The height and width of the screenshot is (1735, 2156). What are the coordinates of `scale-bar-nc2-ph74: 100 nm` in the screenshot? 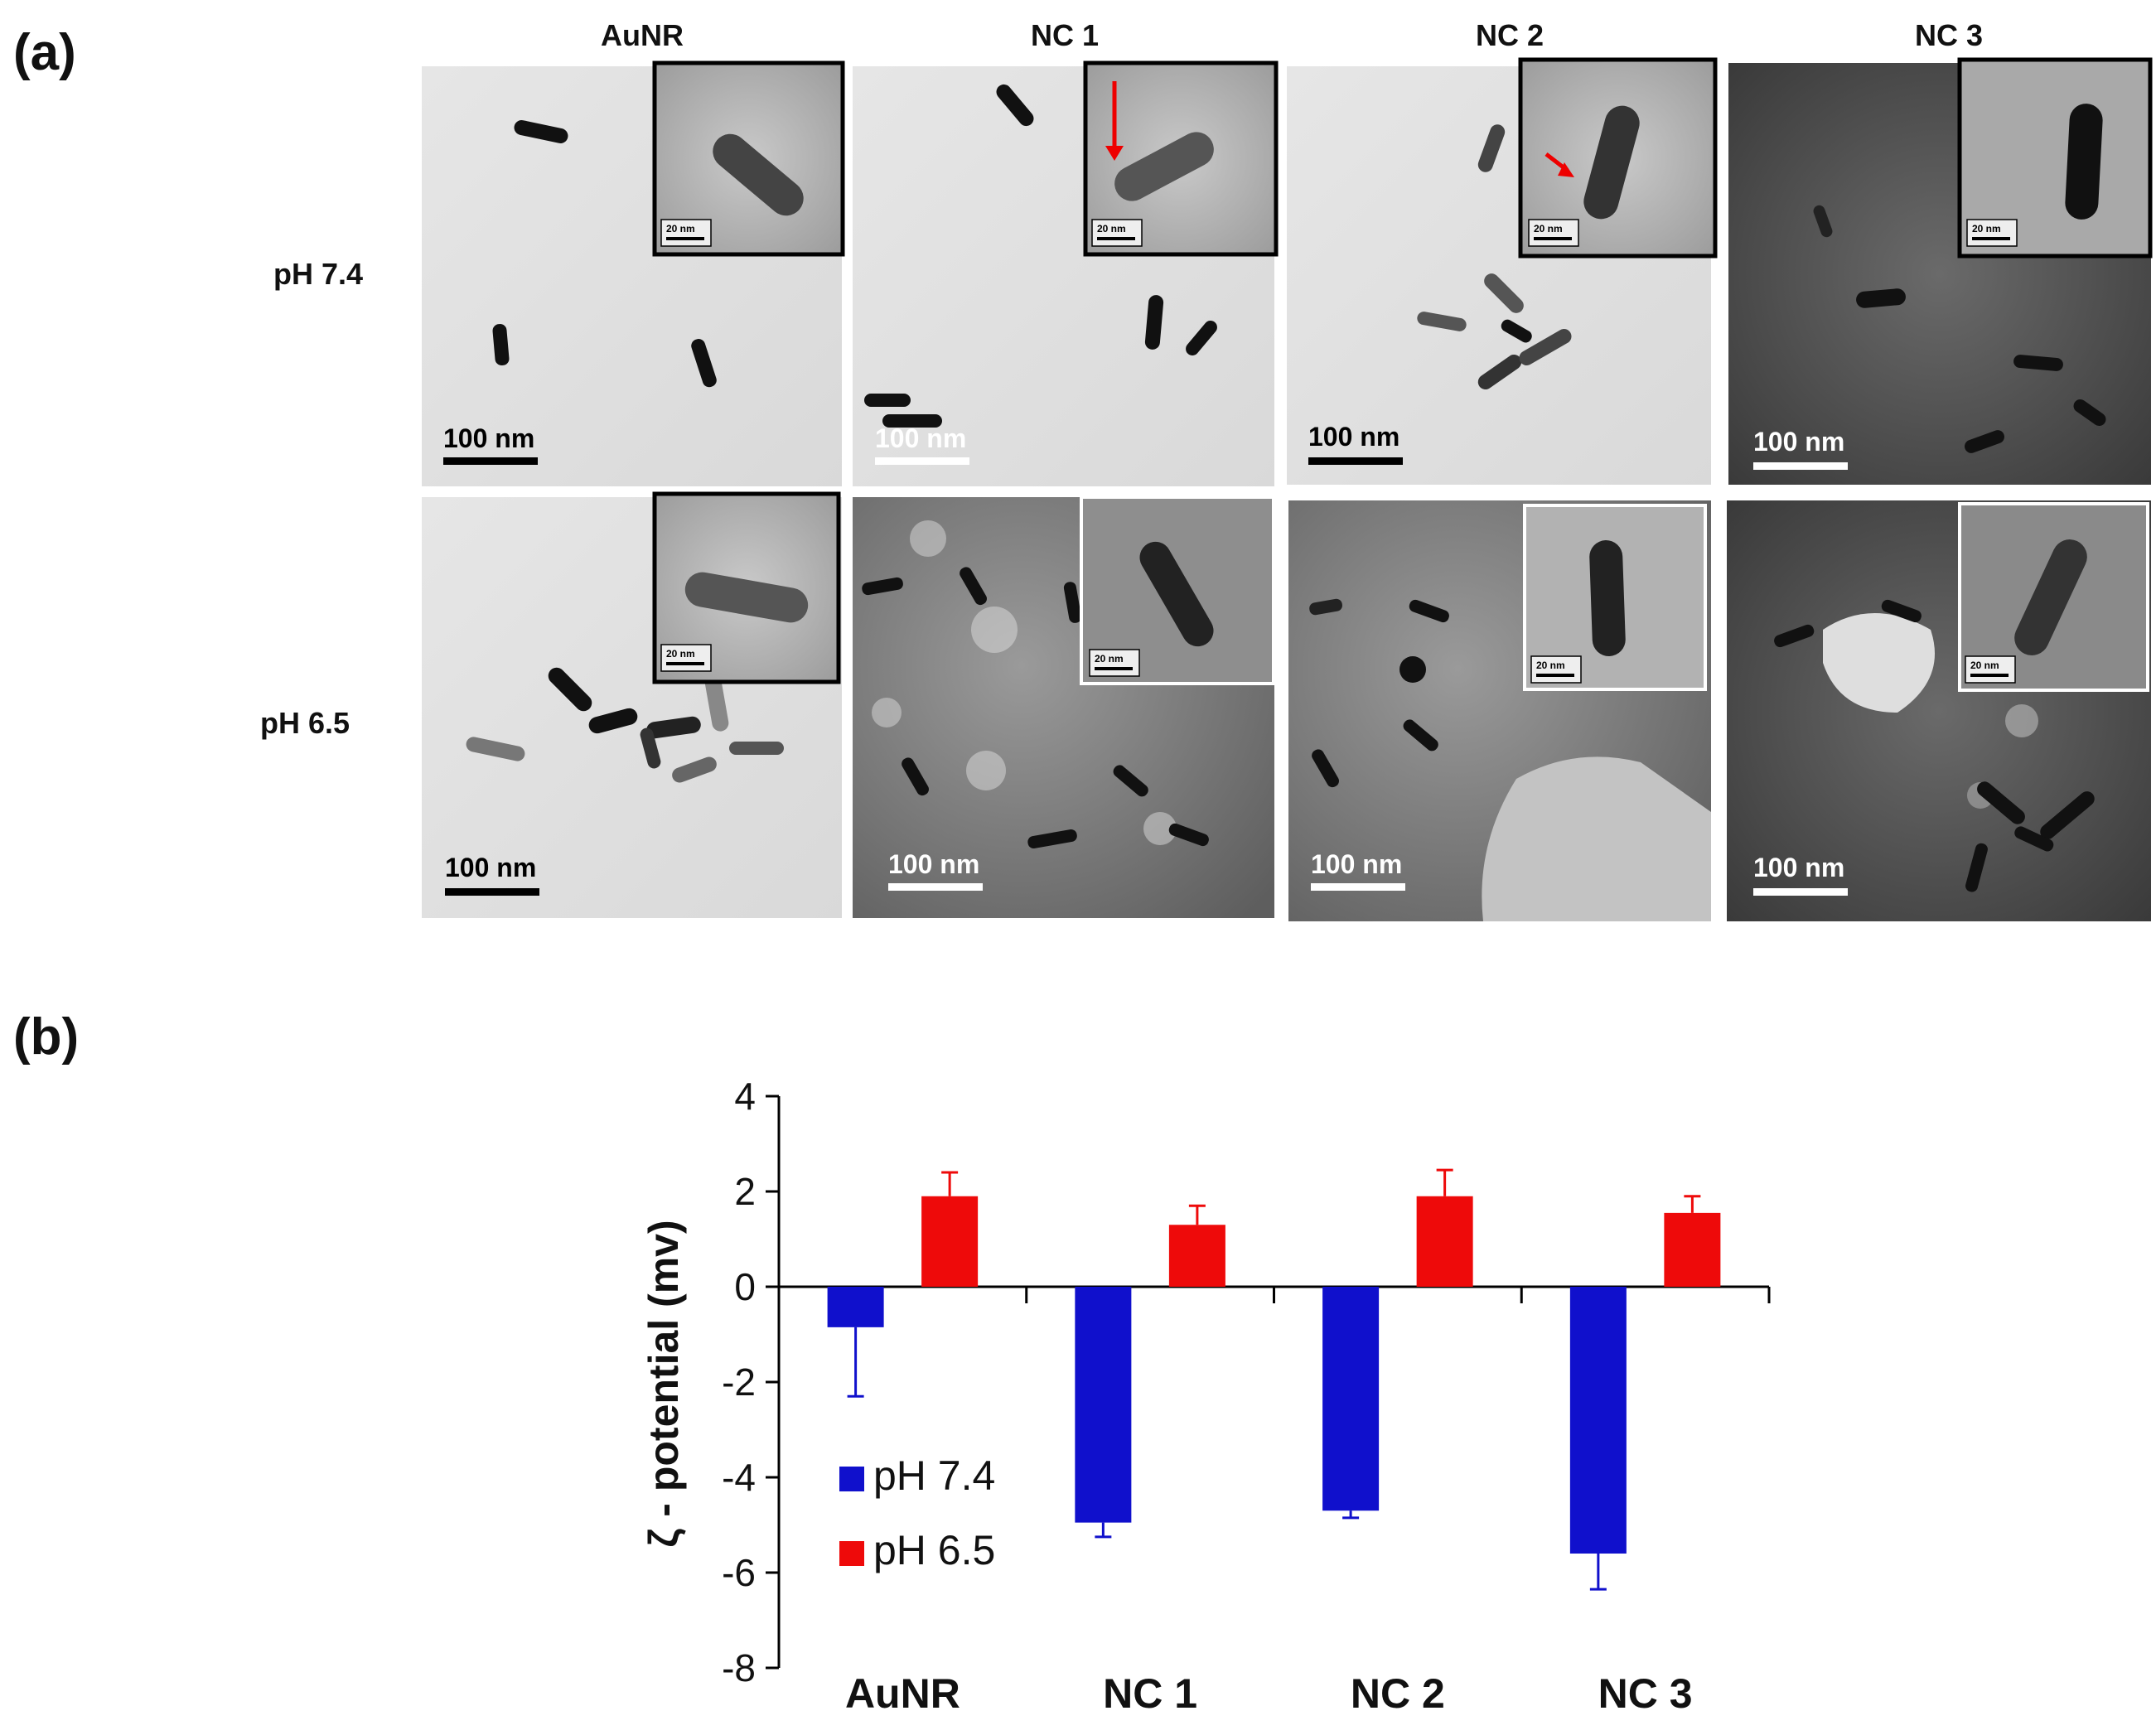 It's located at (1355, 443).